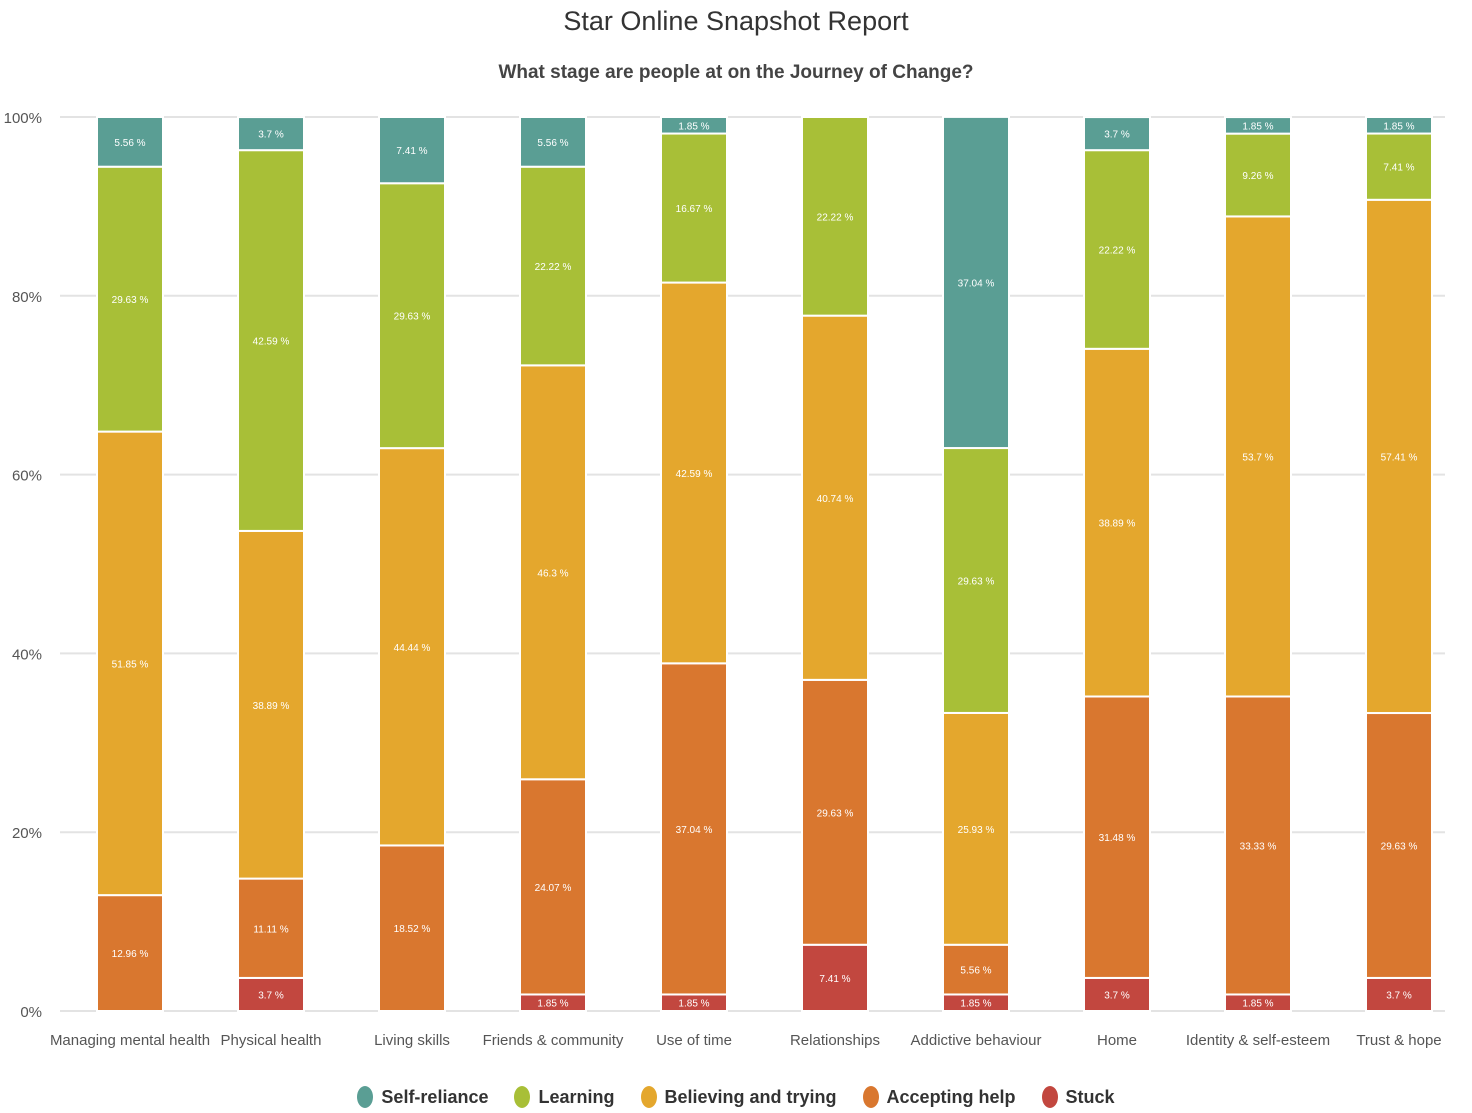  I want to click on x-tick-label: Use of time, so click(694, 1040).